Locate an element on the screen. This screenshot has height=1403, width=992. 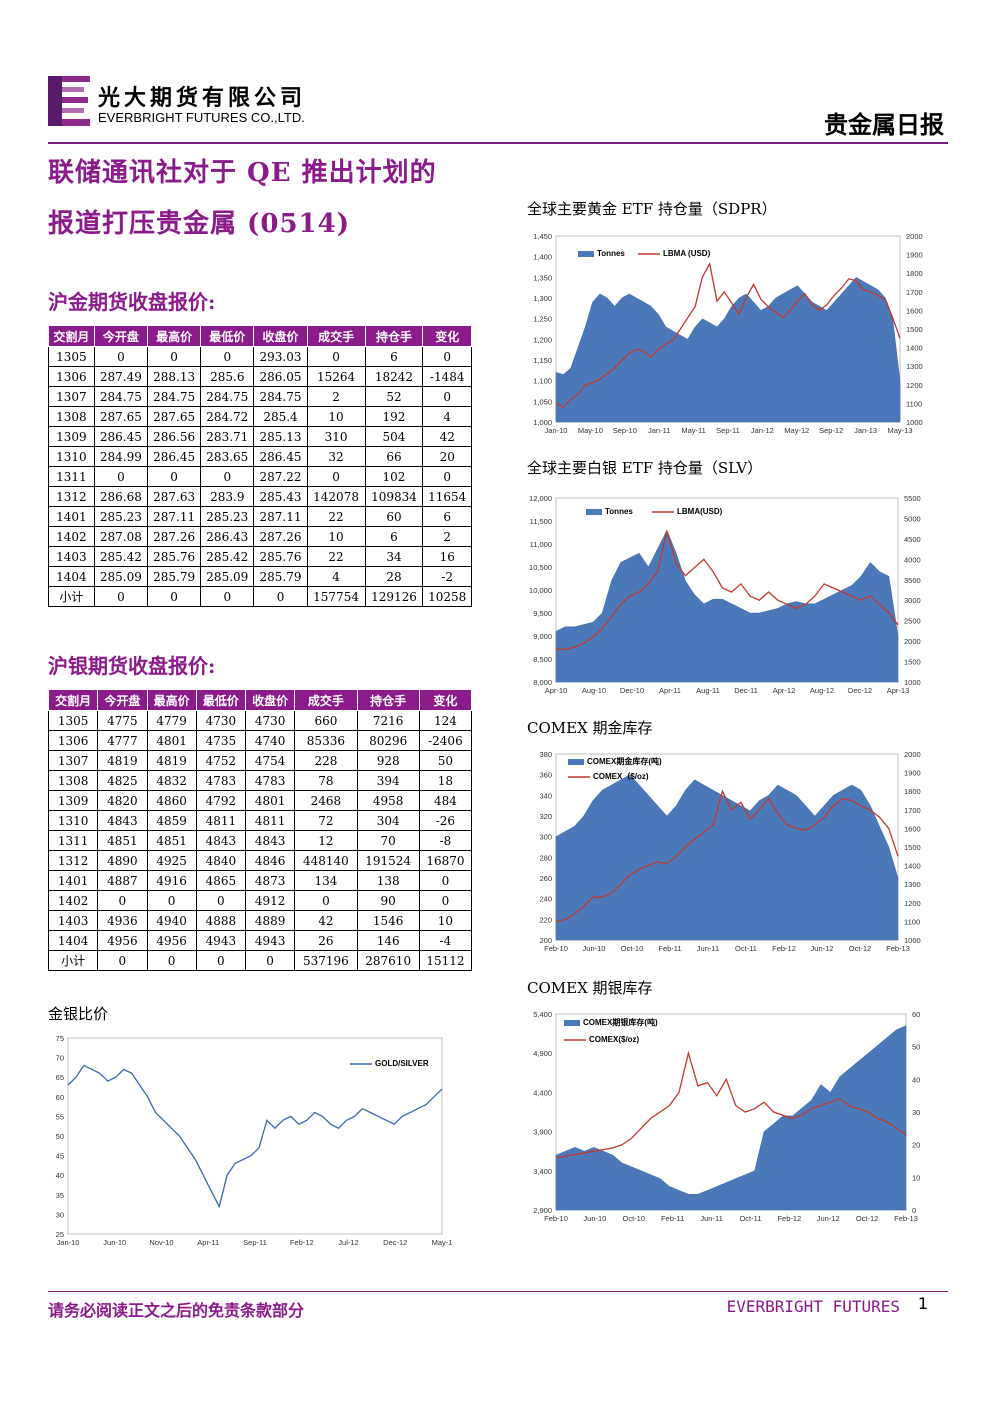
table-cell: 4865 is located at coordinates (221, 880).